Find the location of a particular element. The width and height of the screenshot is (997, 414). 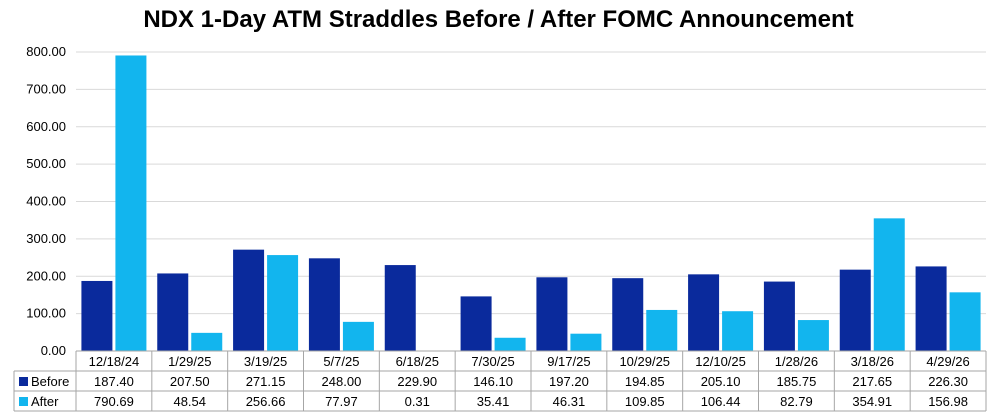

data-label: 197.20 is located at coordinates (569, 381).